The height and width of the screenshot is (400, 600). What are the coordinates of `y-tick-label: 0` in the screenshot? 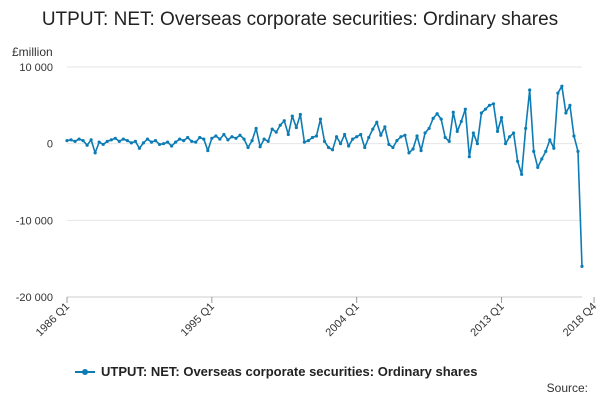 It's located at (50, 145).